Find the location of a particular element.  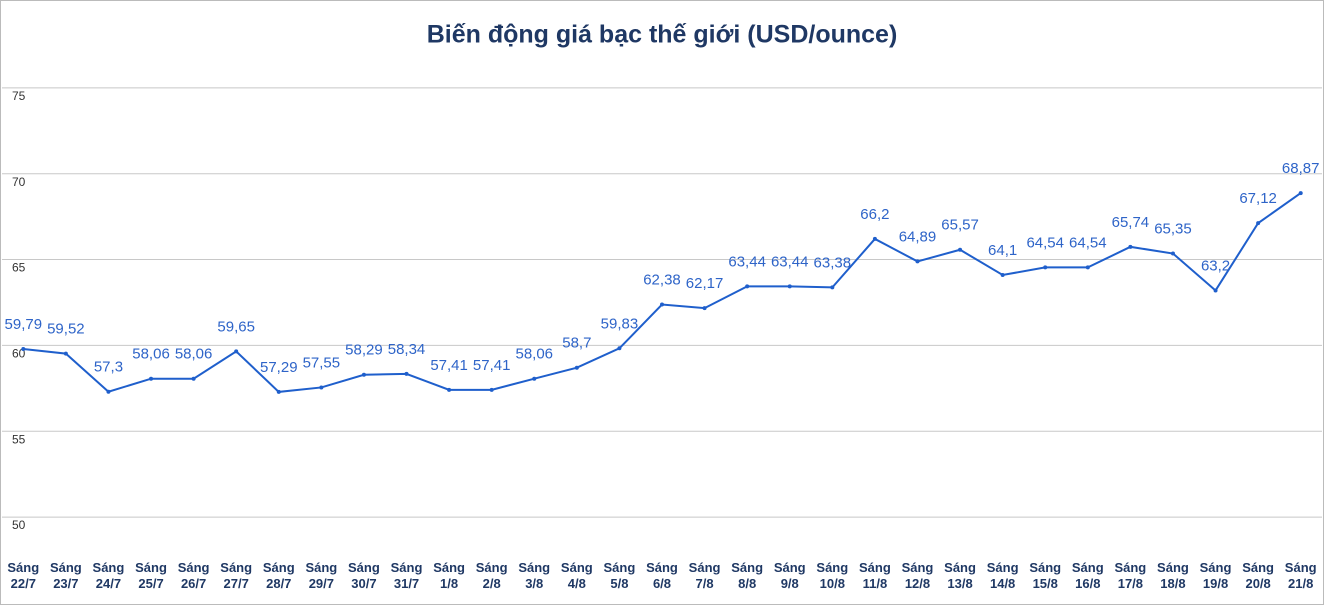

x-tick-label: Sáng 13/8 is located at coordinates (960, 575).